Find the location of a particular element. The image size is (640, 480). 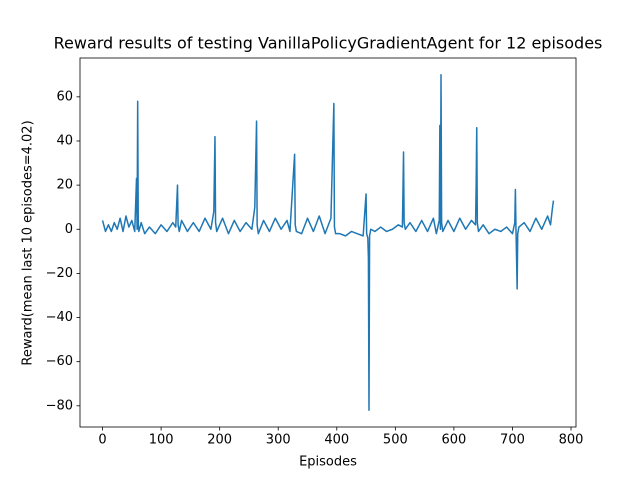

y-tick-label: −20 is located at coordinates (59, 273).